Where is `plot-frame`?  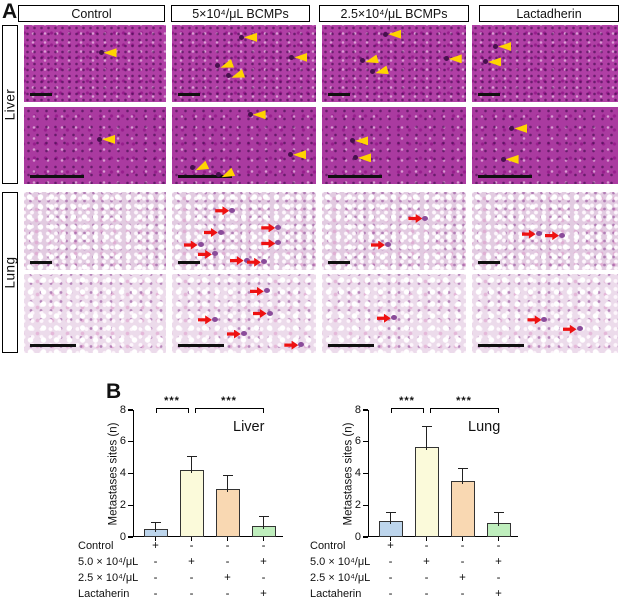 plot-frame is located at coordinates (208, 473).